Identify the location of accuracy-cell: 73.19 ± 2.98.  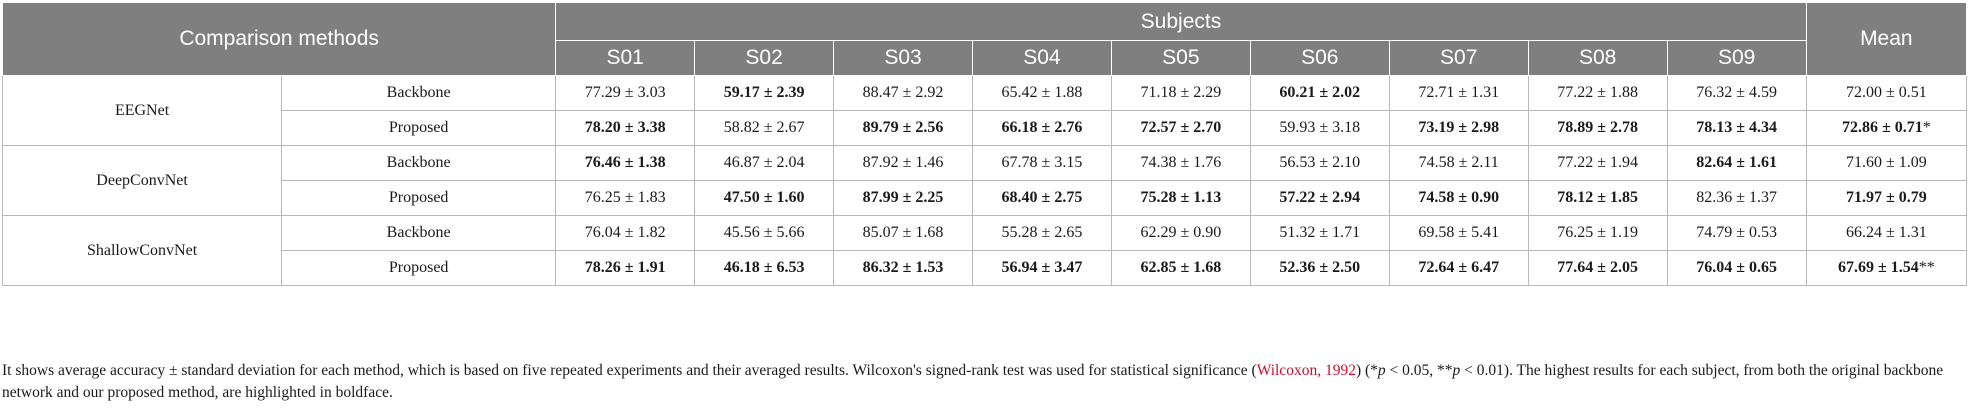
(1458, 128).